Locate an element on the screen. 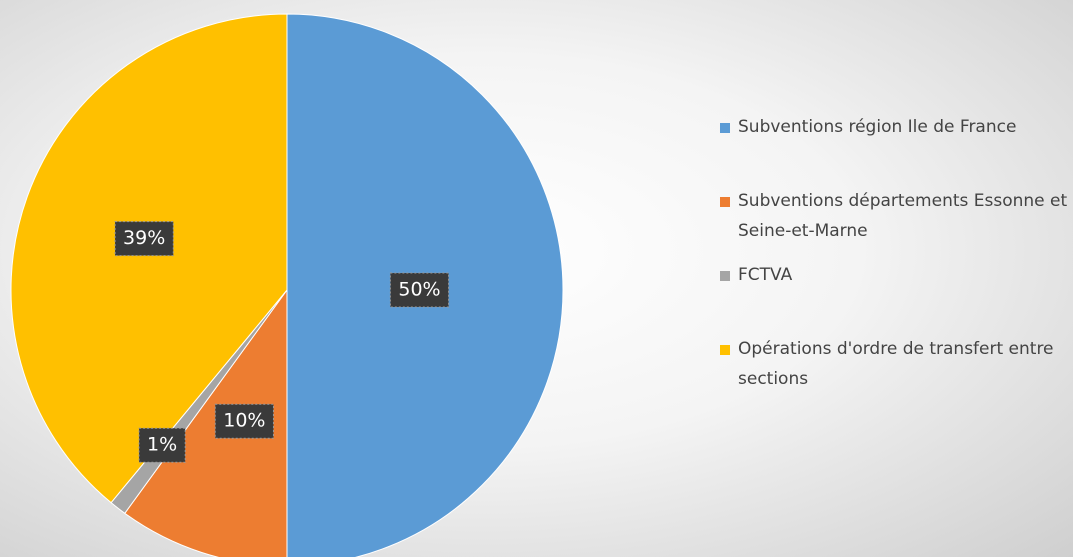 The image size is (1073, 557). legend-label: FCTVA is located at coordinates (765, 275).